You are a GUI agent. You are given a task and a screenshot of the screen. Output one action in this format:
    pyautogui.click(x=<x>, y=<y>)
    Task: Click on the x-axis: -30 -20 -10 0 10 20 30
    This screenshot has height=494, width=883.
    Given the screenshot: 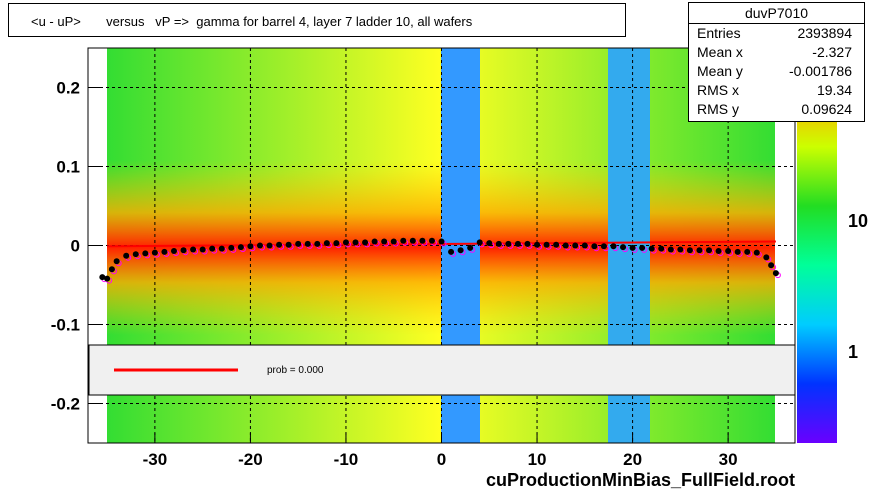 What is the action you would take?
    pyautogui.click(x=440, y=451)
    